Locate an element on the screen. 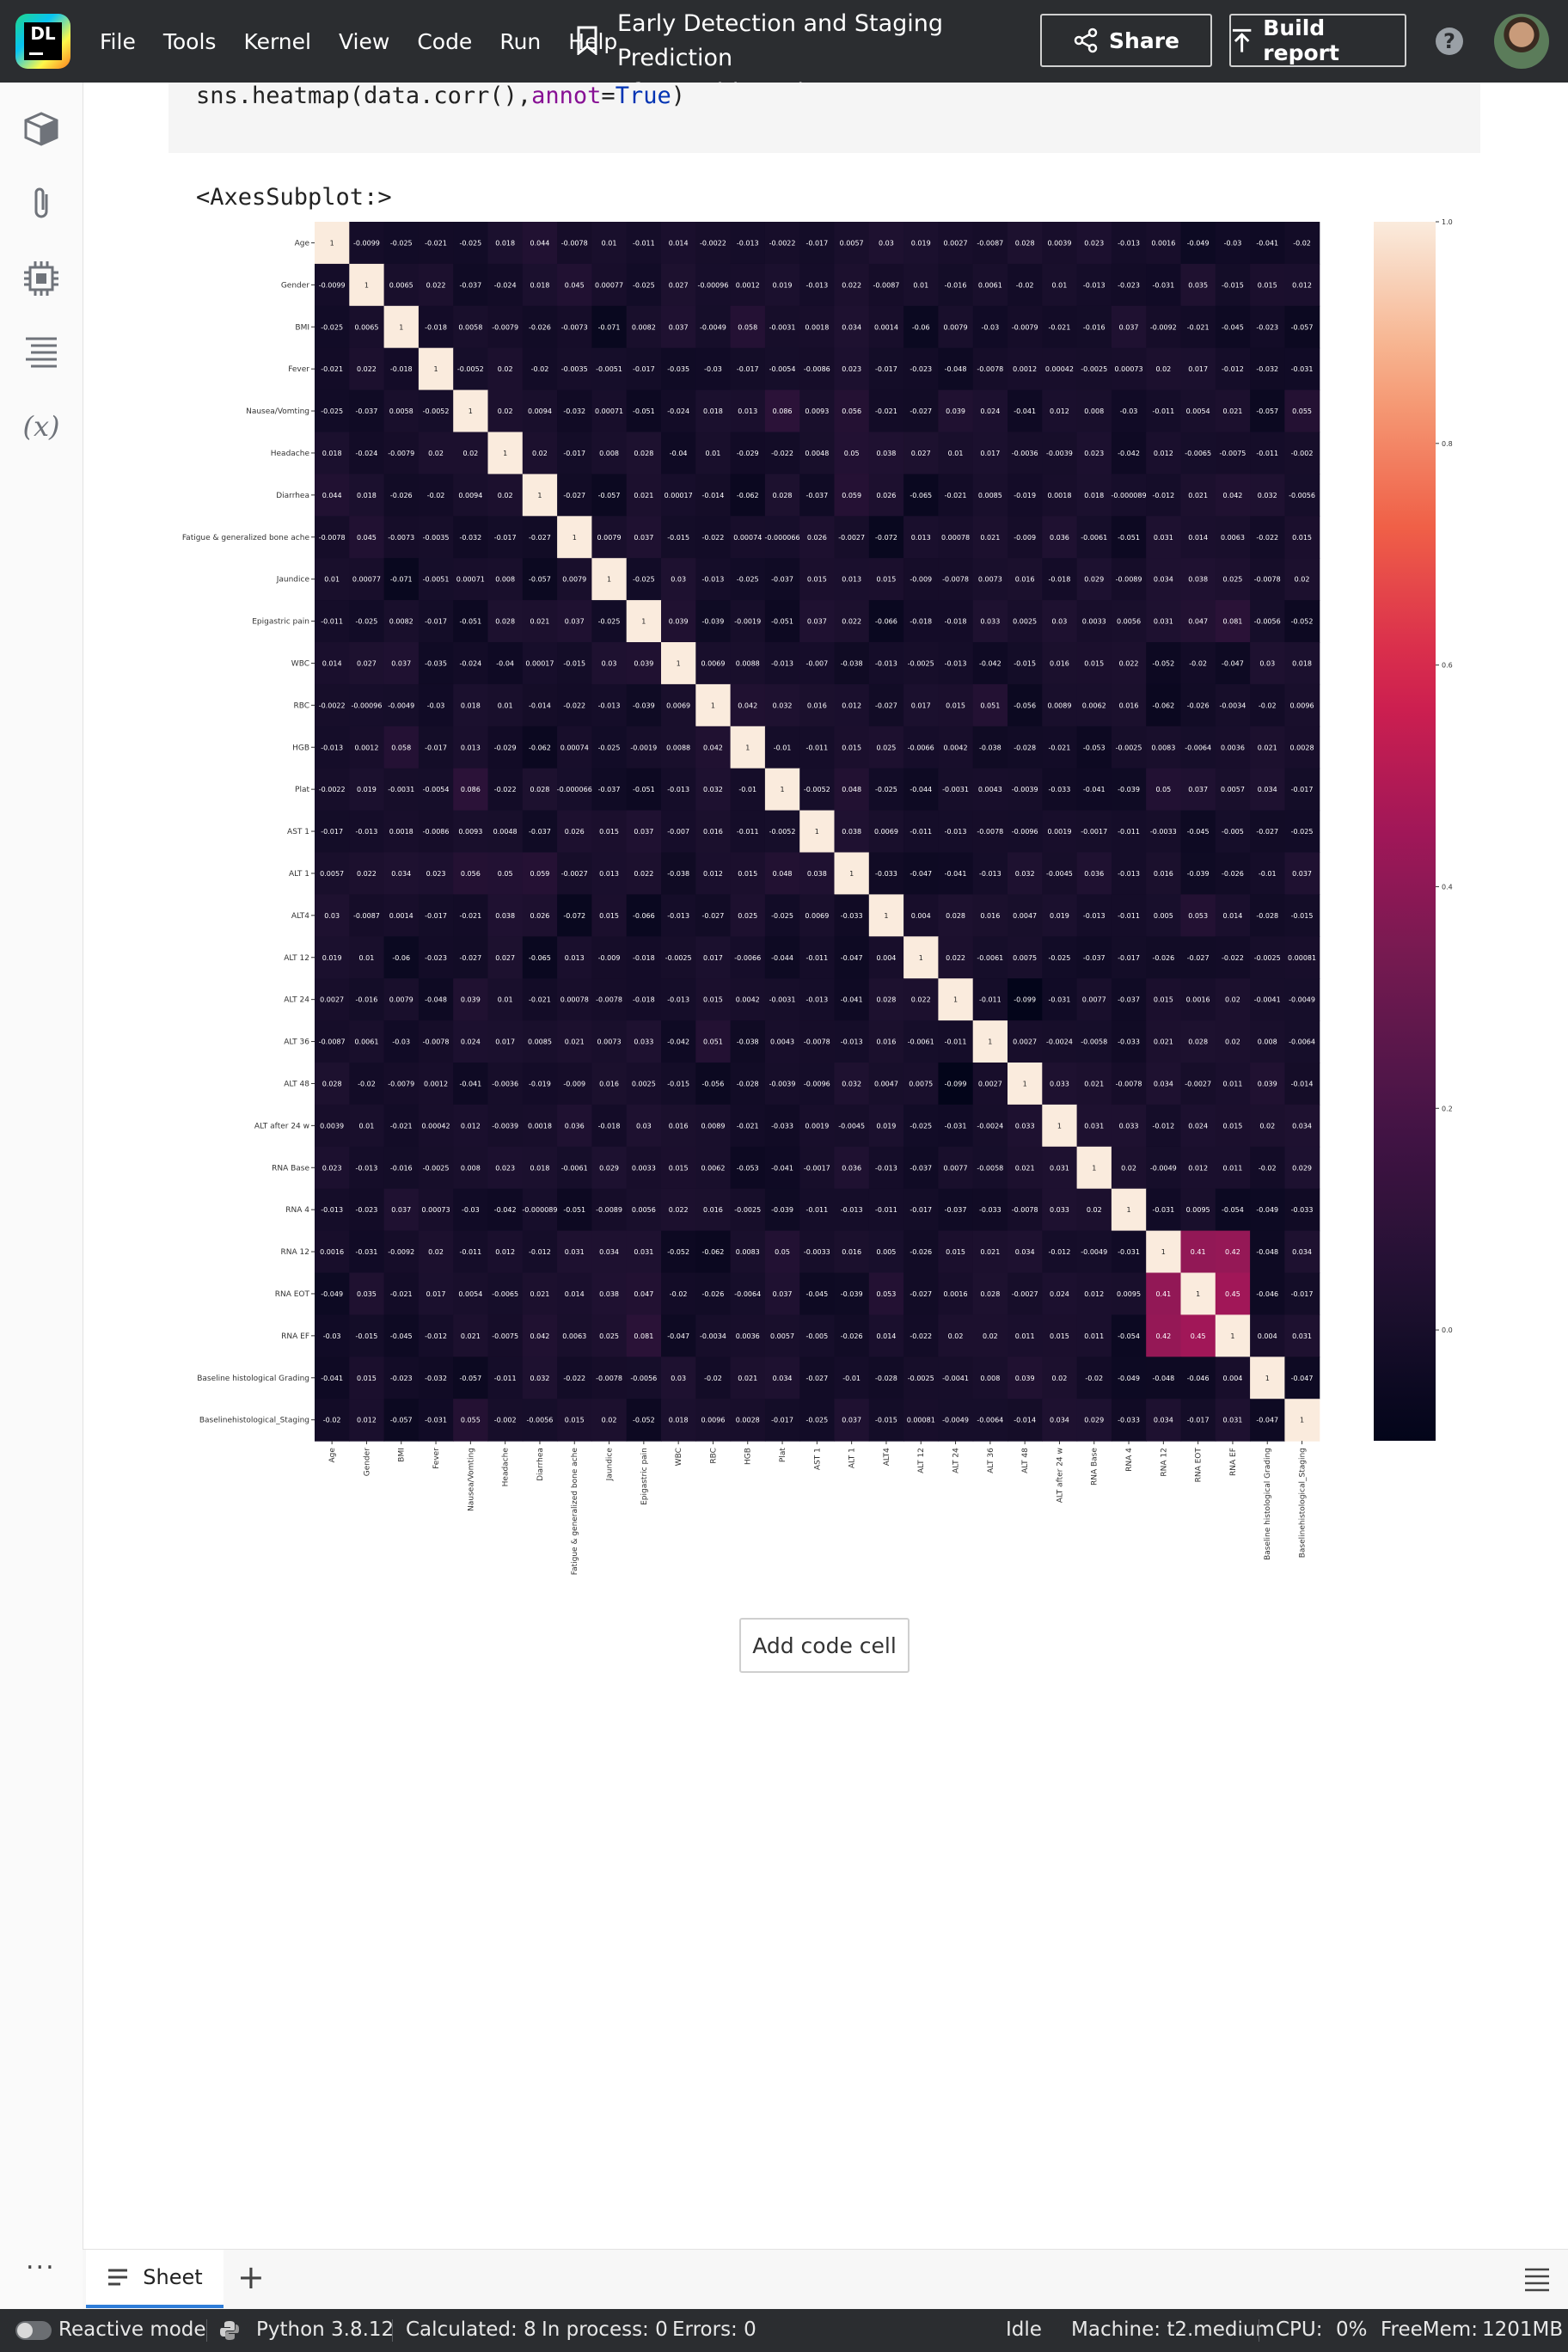 This screenshot has width=1568, height=2352. menu-tools: Tools is located at coordinates (189, 41).